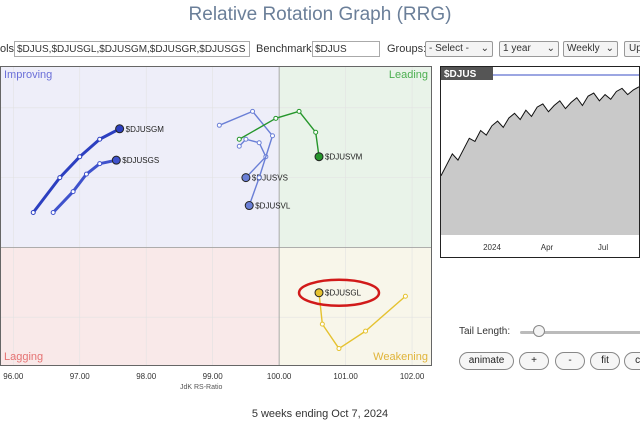 The image size is (640, 426). I want to click on benchmark-chart: $DJUS, so click(540, 162).